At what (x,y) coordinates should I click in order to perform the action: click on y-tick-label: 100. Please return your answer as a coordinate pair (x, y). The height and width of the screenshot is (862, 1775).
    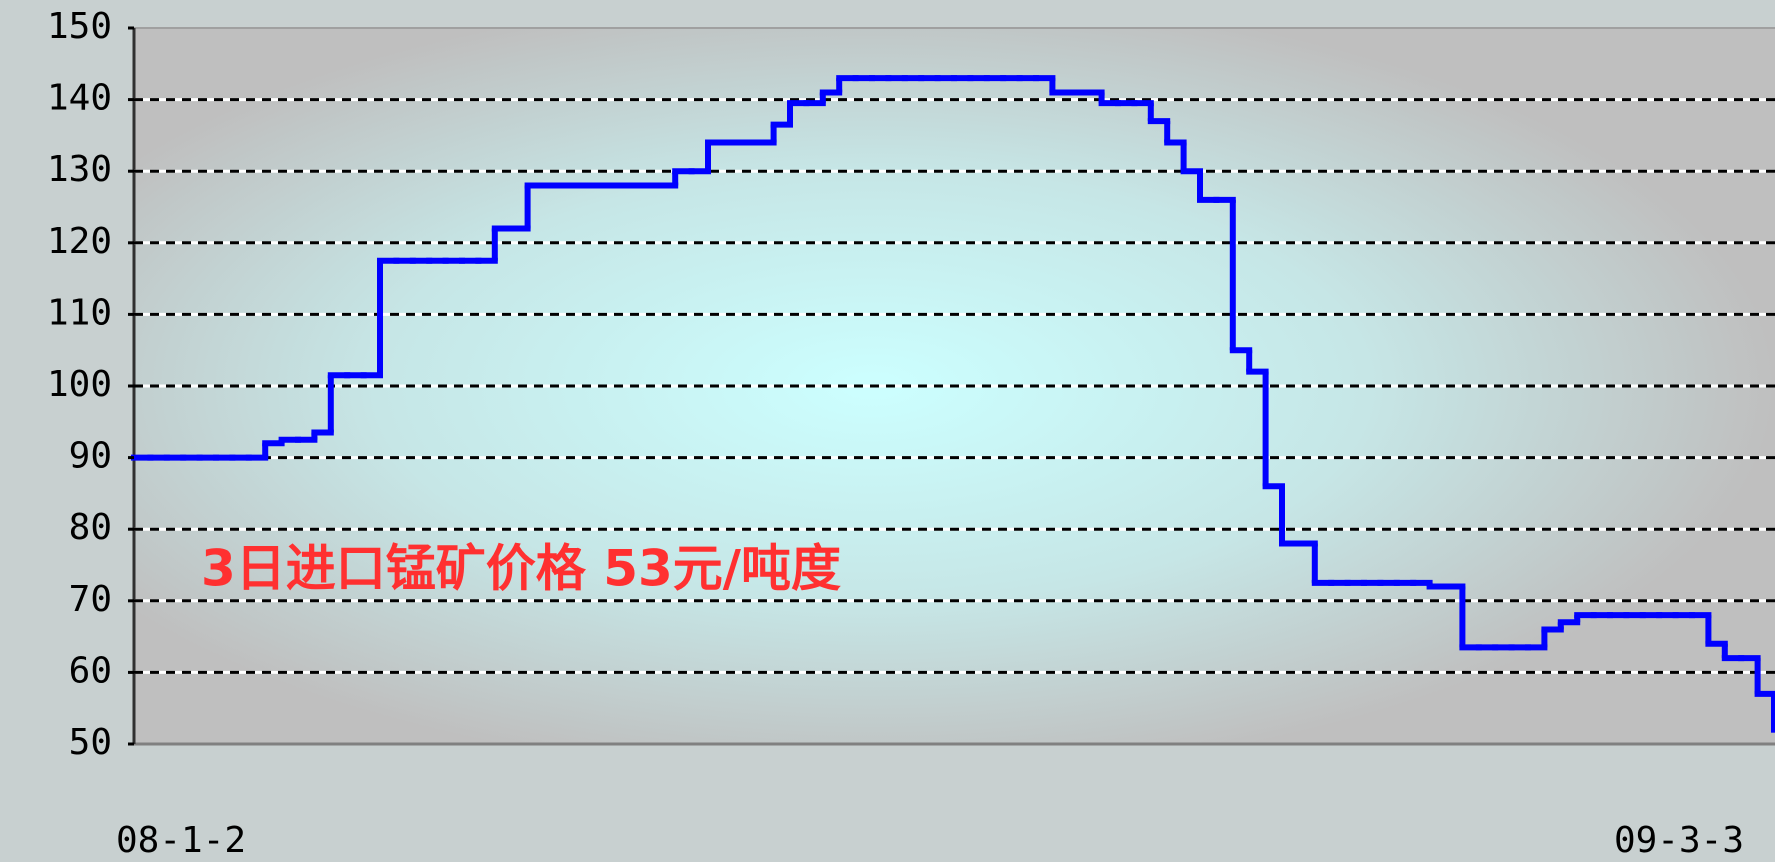
    Looking at the image, I should click on (79, 384).